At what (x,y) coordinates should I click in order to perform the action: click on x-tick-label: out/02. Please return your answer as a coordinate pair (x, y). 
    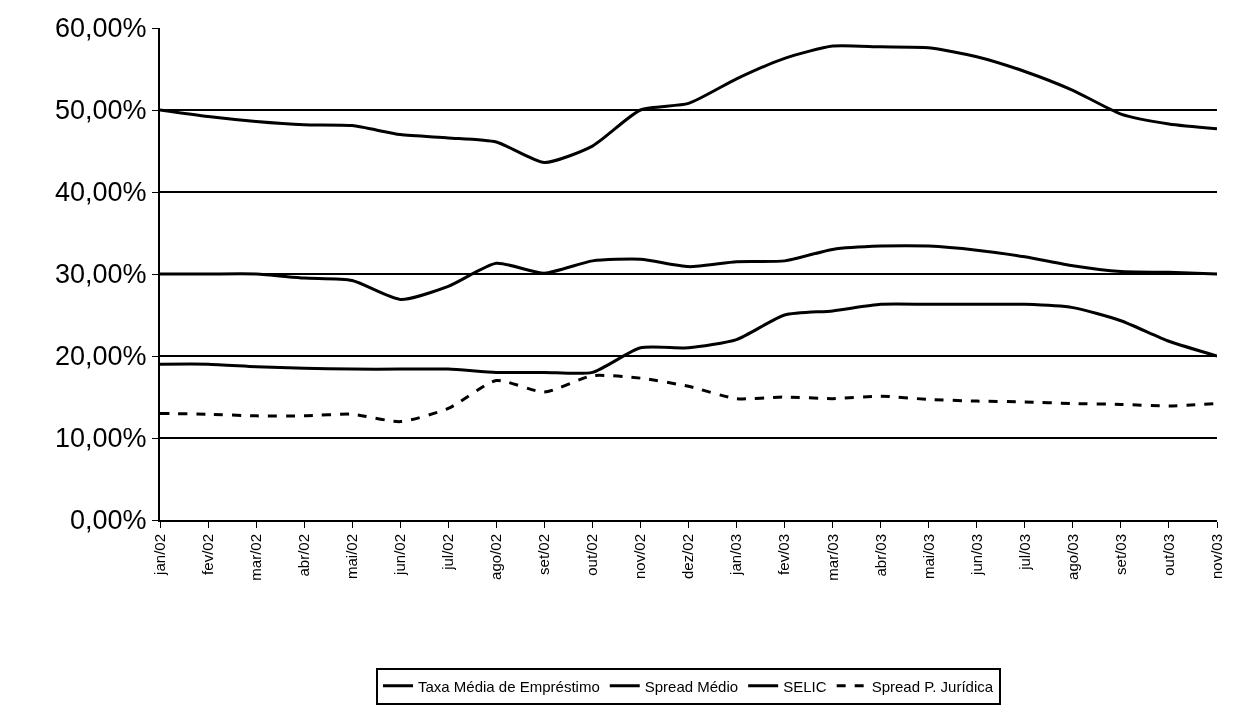
    Looking at the image, I should click on (592, 555).